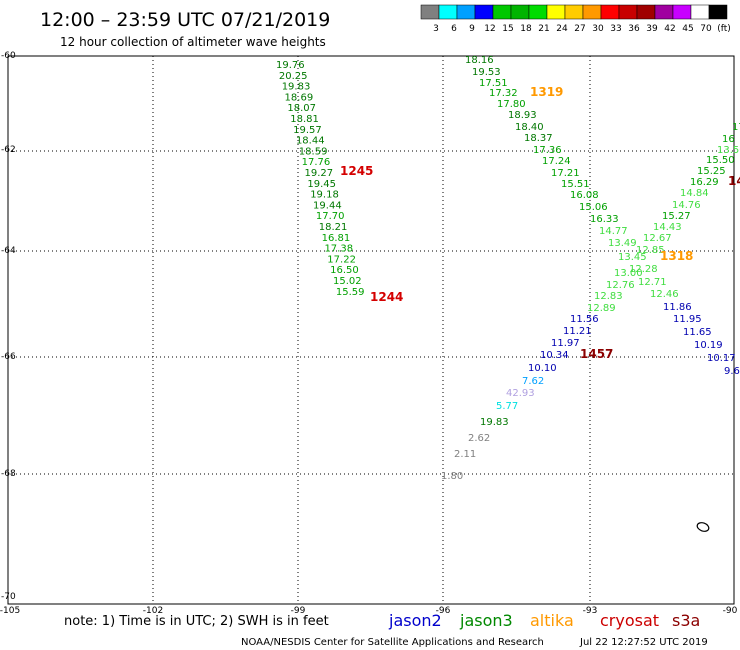  Describe the element at coordinates (493, 83) in the screenshot. I see `swh-value: 17.51` at that location.